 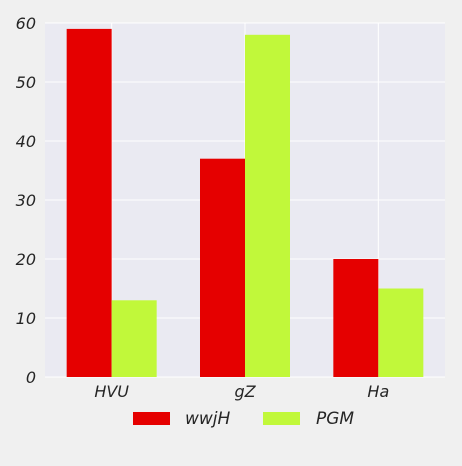 I want to click on x-tick-labels: HVU gZ Ha, so click(x=241, y=391).